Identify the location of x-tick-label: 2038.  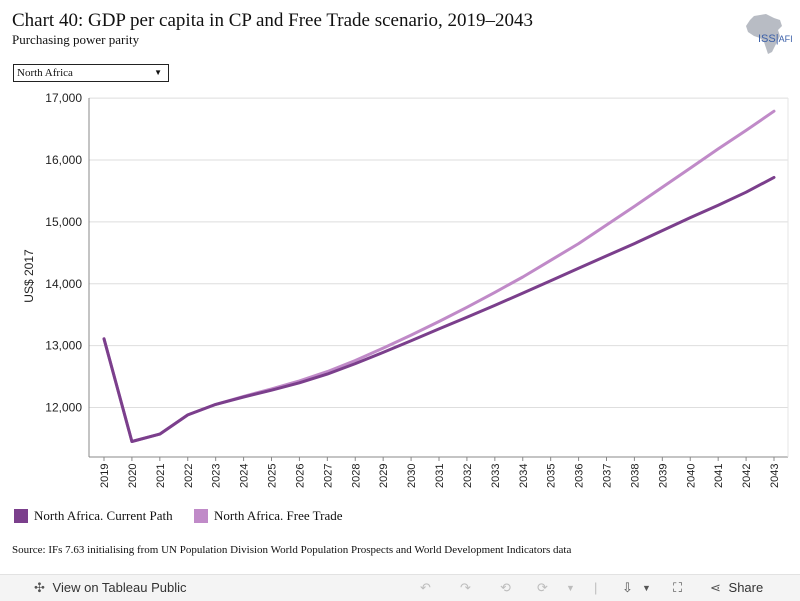
(635, 476).